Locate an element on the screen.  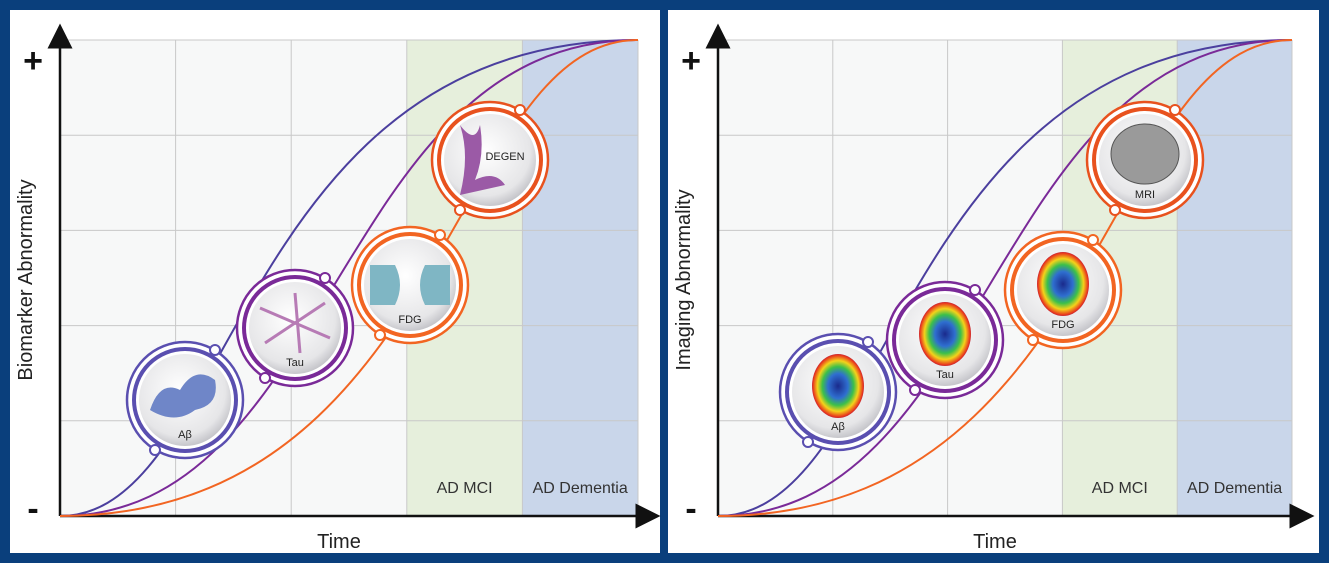
y-label: Biomarker Abnormality is located at coordinates (26, 279).